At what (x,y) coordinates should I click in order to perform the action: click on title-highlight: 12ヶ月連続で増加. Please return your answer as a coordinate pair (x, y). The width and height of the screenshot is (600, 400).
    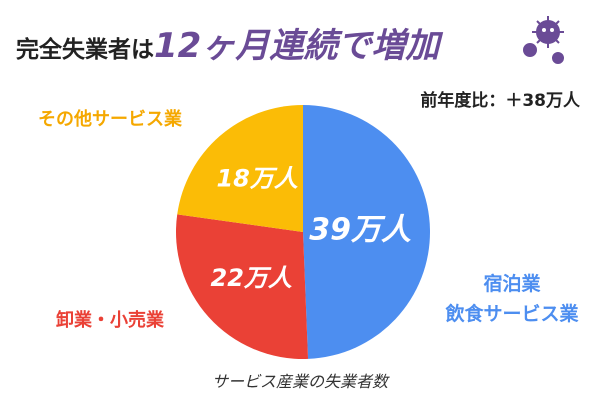
    Looking at the image, I should click on (297, 46).